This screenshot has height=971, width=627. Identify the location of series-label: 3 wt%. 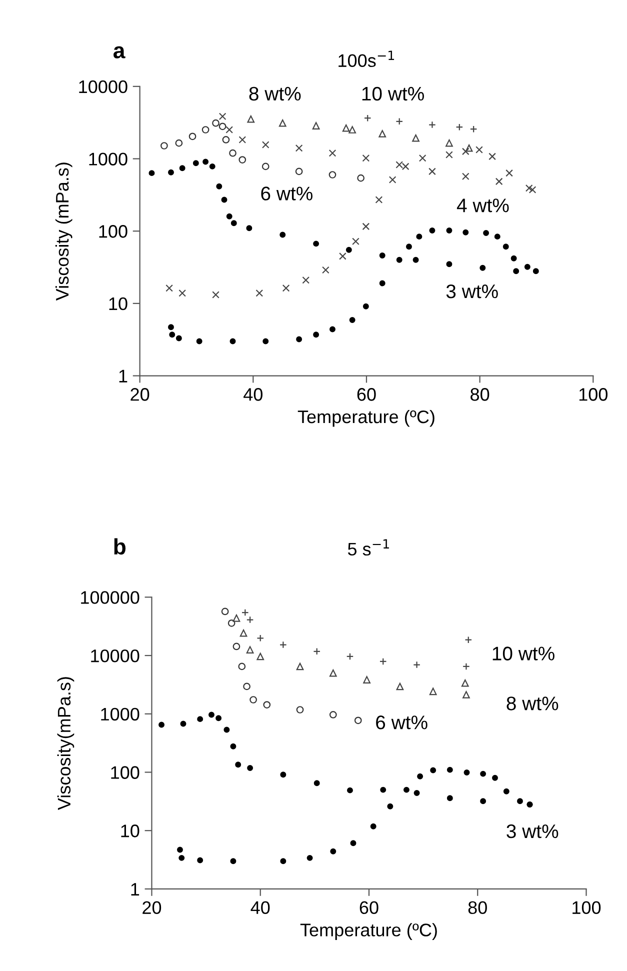
(532, 831).